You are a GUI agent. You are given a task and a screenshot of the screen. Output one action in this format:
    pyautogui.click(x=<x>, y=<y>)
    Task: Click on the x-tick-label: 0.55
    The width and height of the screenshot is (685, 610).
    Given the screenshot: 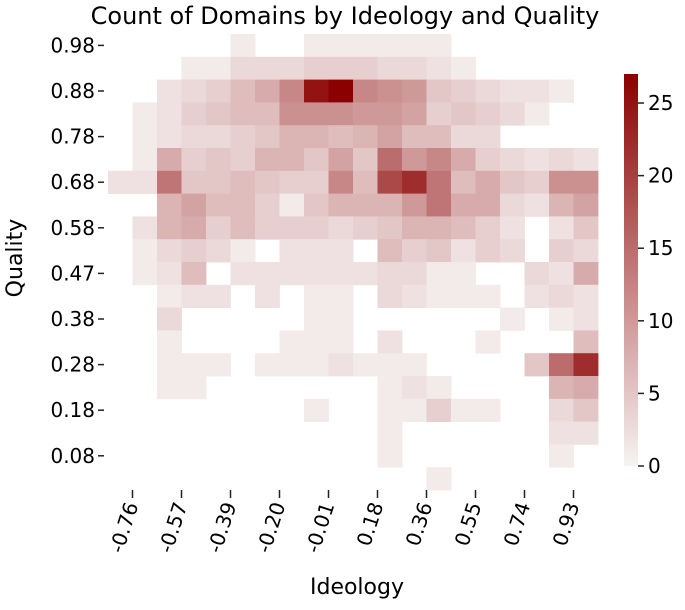 What is the action you would take?
    pyautogui.click(x=468, y=524)
    